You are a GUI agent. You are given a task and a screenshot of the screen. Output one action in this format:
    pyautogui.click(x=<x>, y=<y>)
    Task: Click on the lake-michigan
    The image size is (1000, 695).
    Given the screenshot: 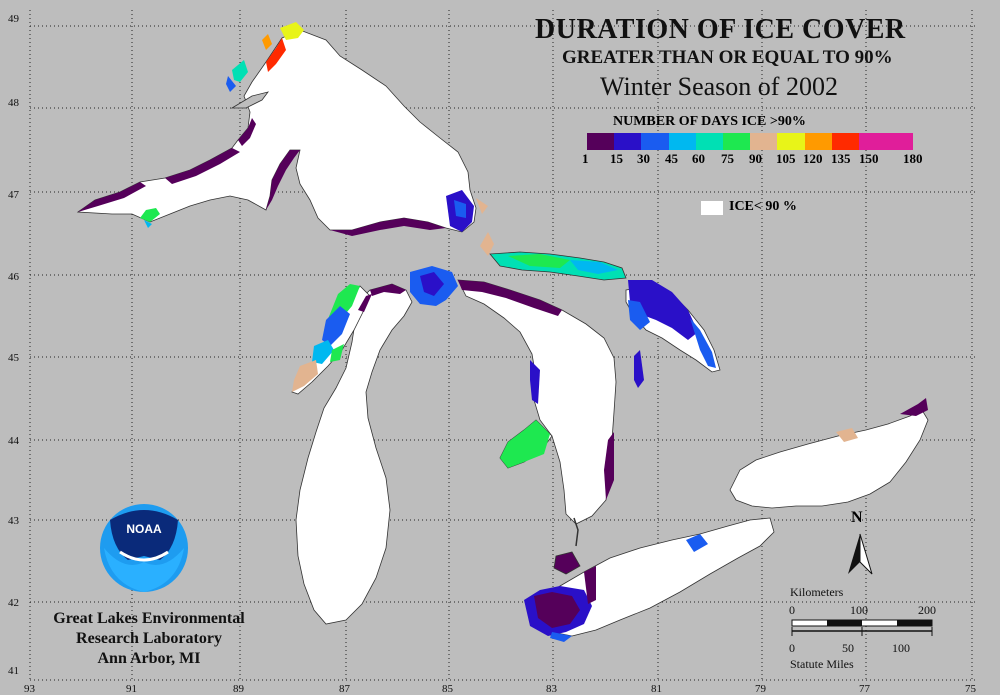 What is the action you would take?
    pyautogui.click(x=354, y=454)
    